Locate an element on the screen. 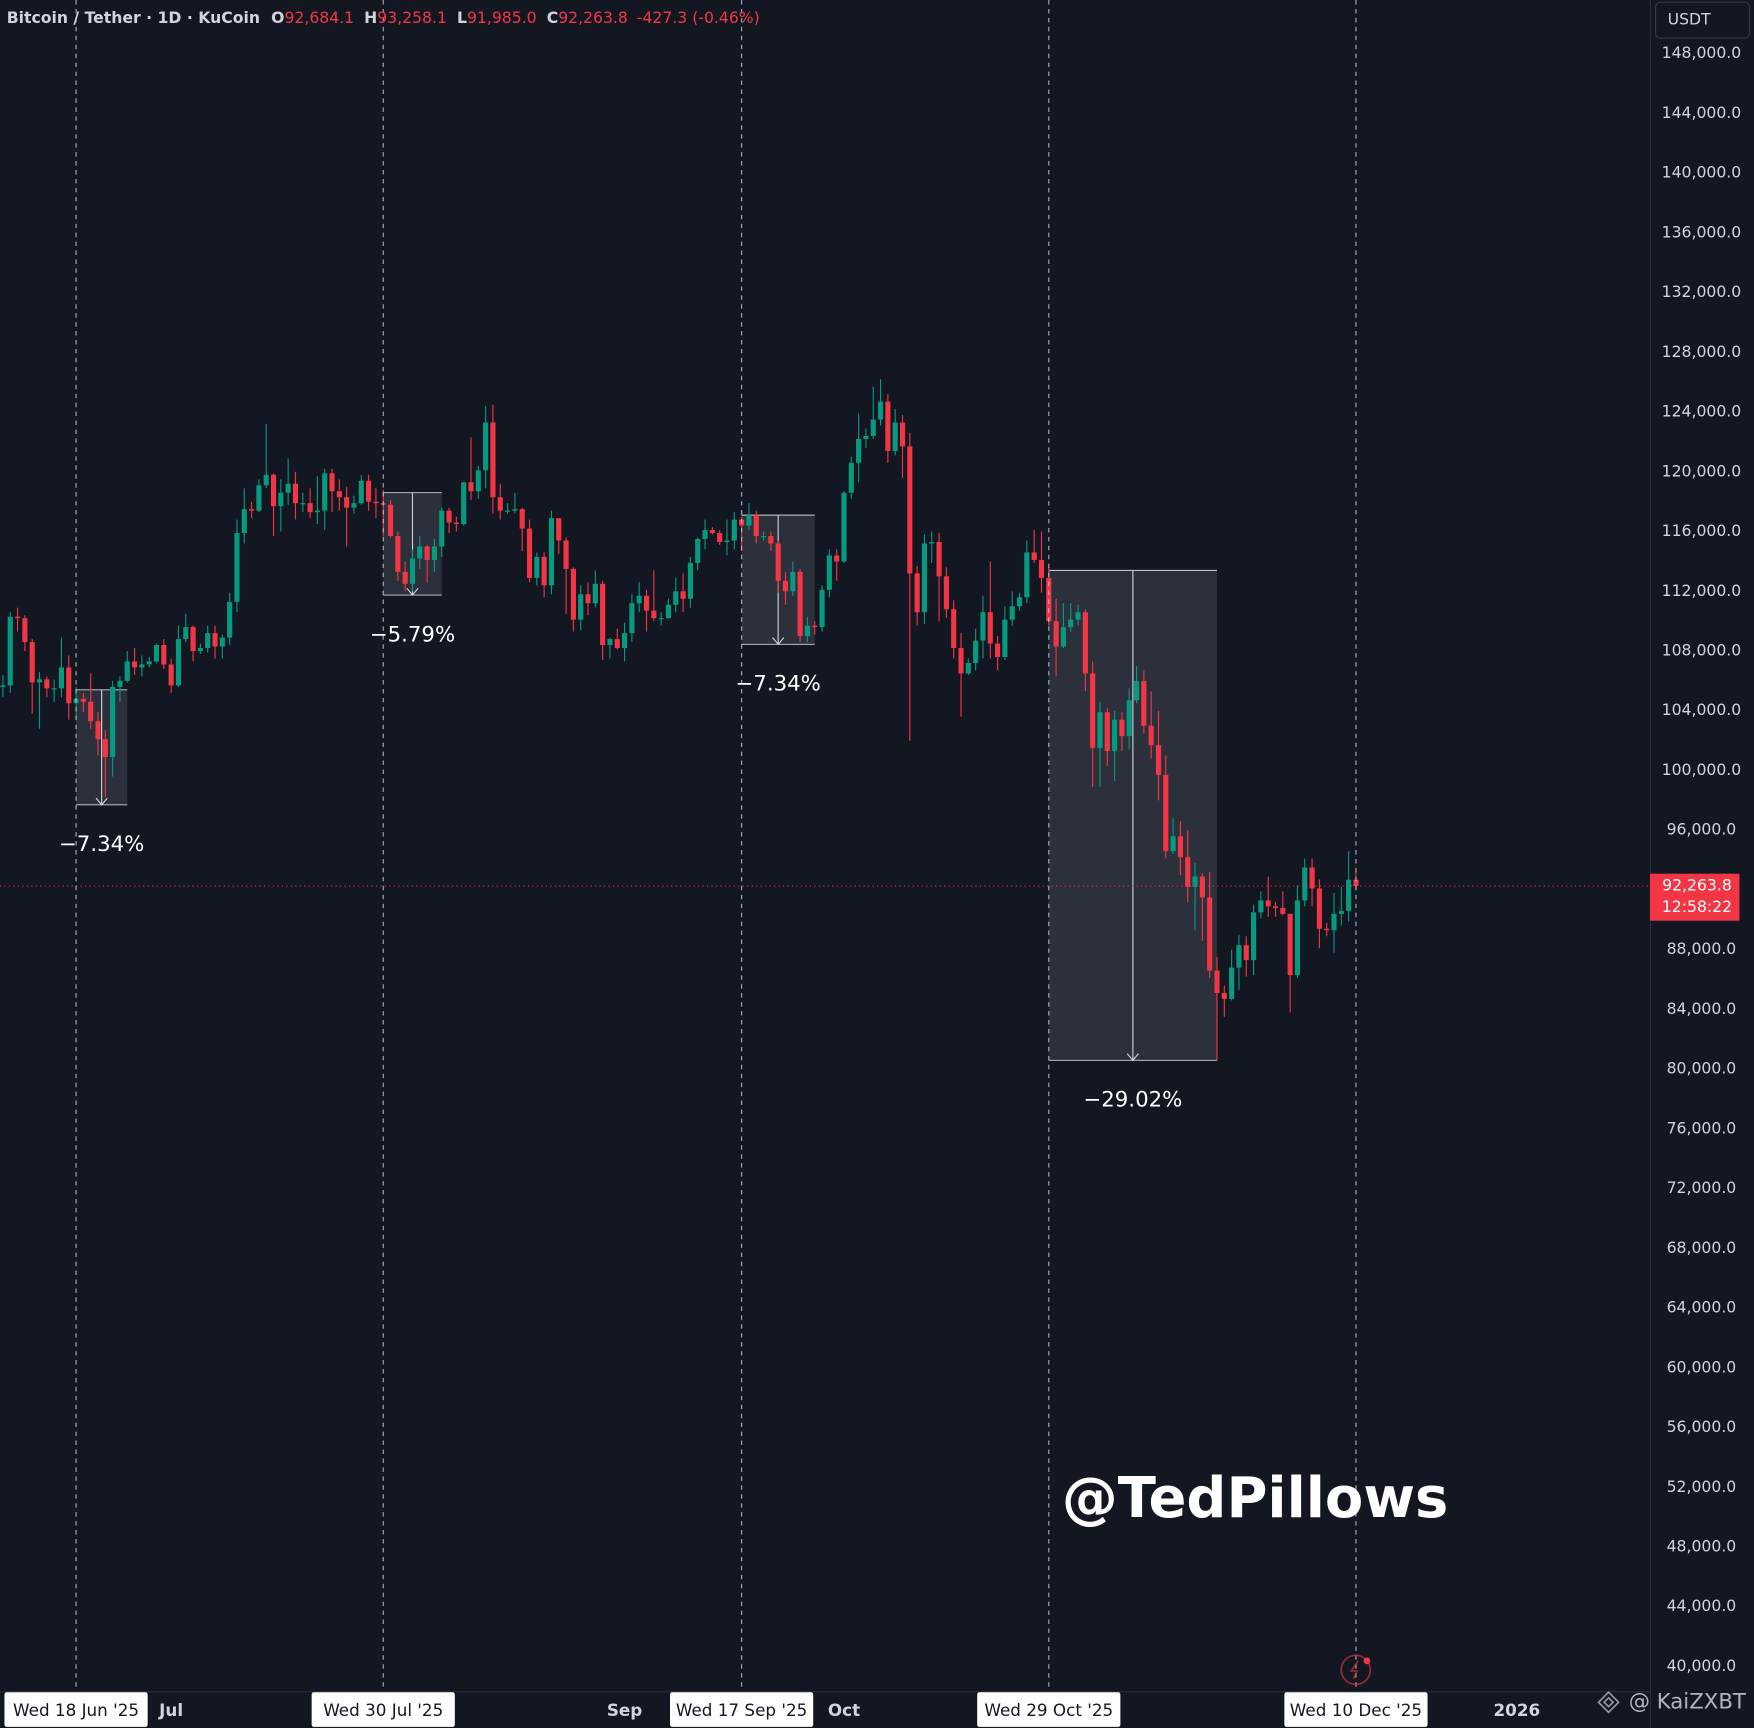 The height and width of the screenshot is (1728, 1754). y-tick-label: 76,000.0 is located at coordinates (1702, 1127).